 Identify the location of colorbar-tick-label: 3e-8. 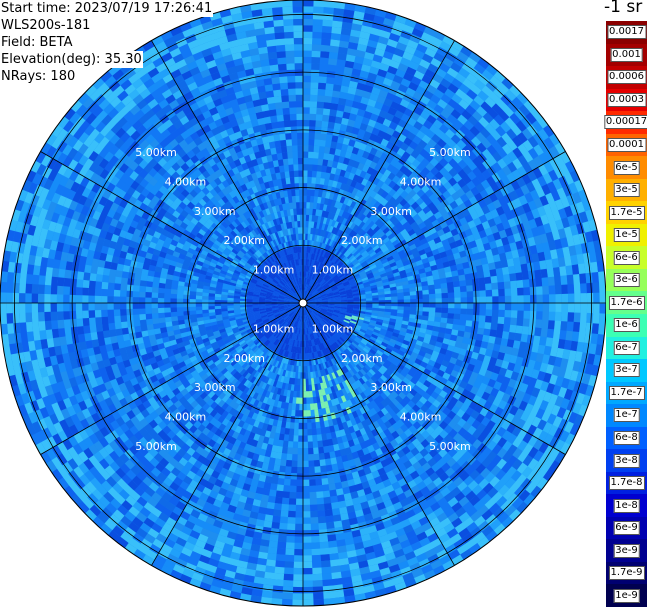
(626, 460).